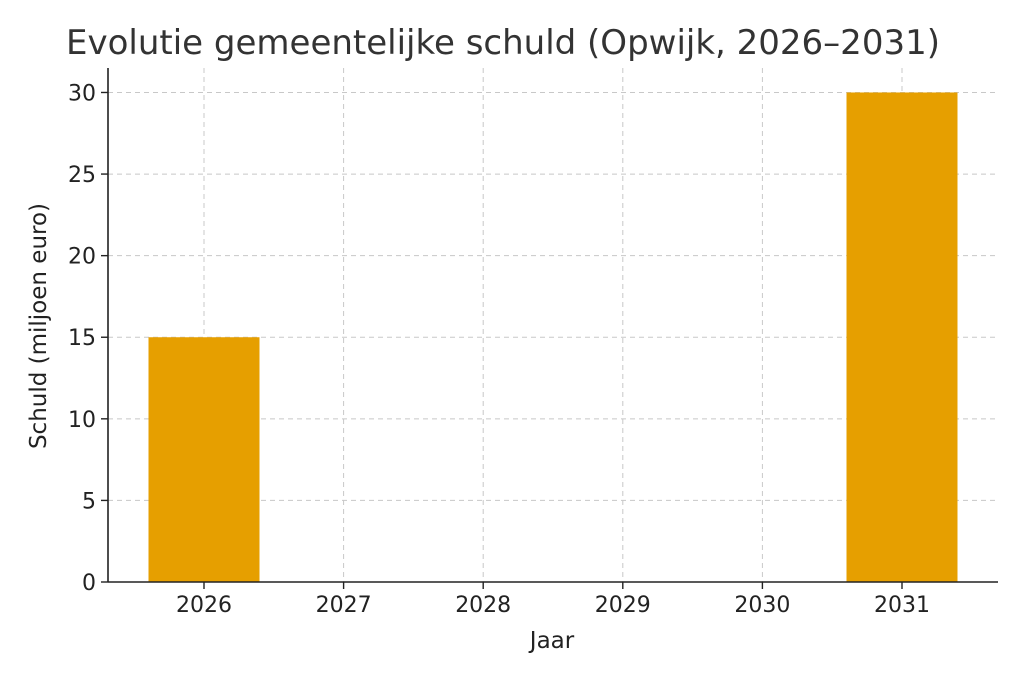  What do you see at coordinates (344, 605) in the screenshot?
I see `x-tick-label: 2027` at bounding box center [344, 605].